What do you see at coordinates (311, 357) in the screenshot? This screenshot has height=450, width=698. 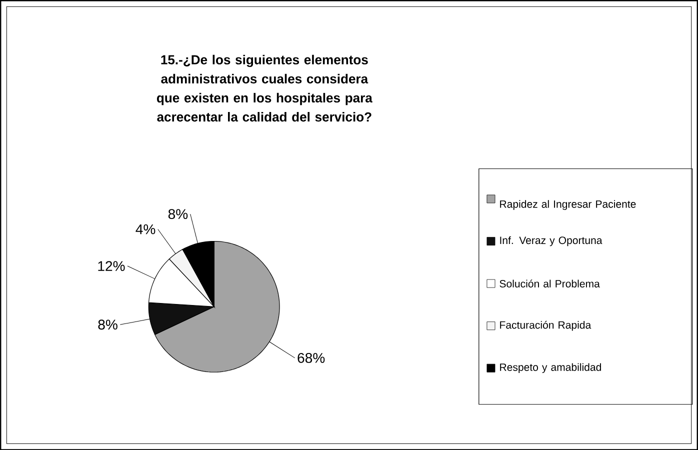 I see `data-label: 68%` at bounding box center [311, 357].